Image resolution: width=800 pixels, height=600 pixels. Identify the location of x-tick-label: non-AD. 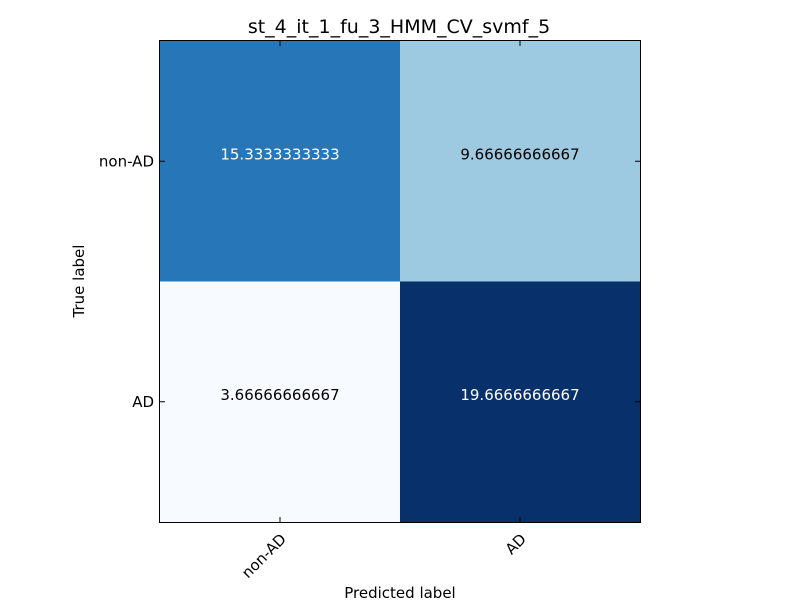
(264, 556).